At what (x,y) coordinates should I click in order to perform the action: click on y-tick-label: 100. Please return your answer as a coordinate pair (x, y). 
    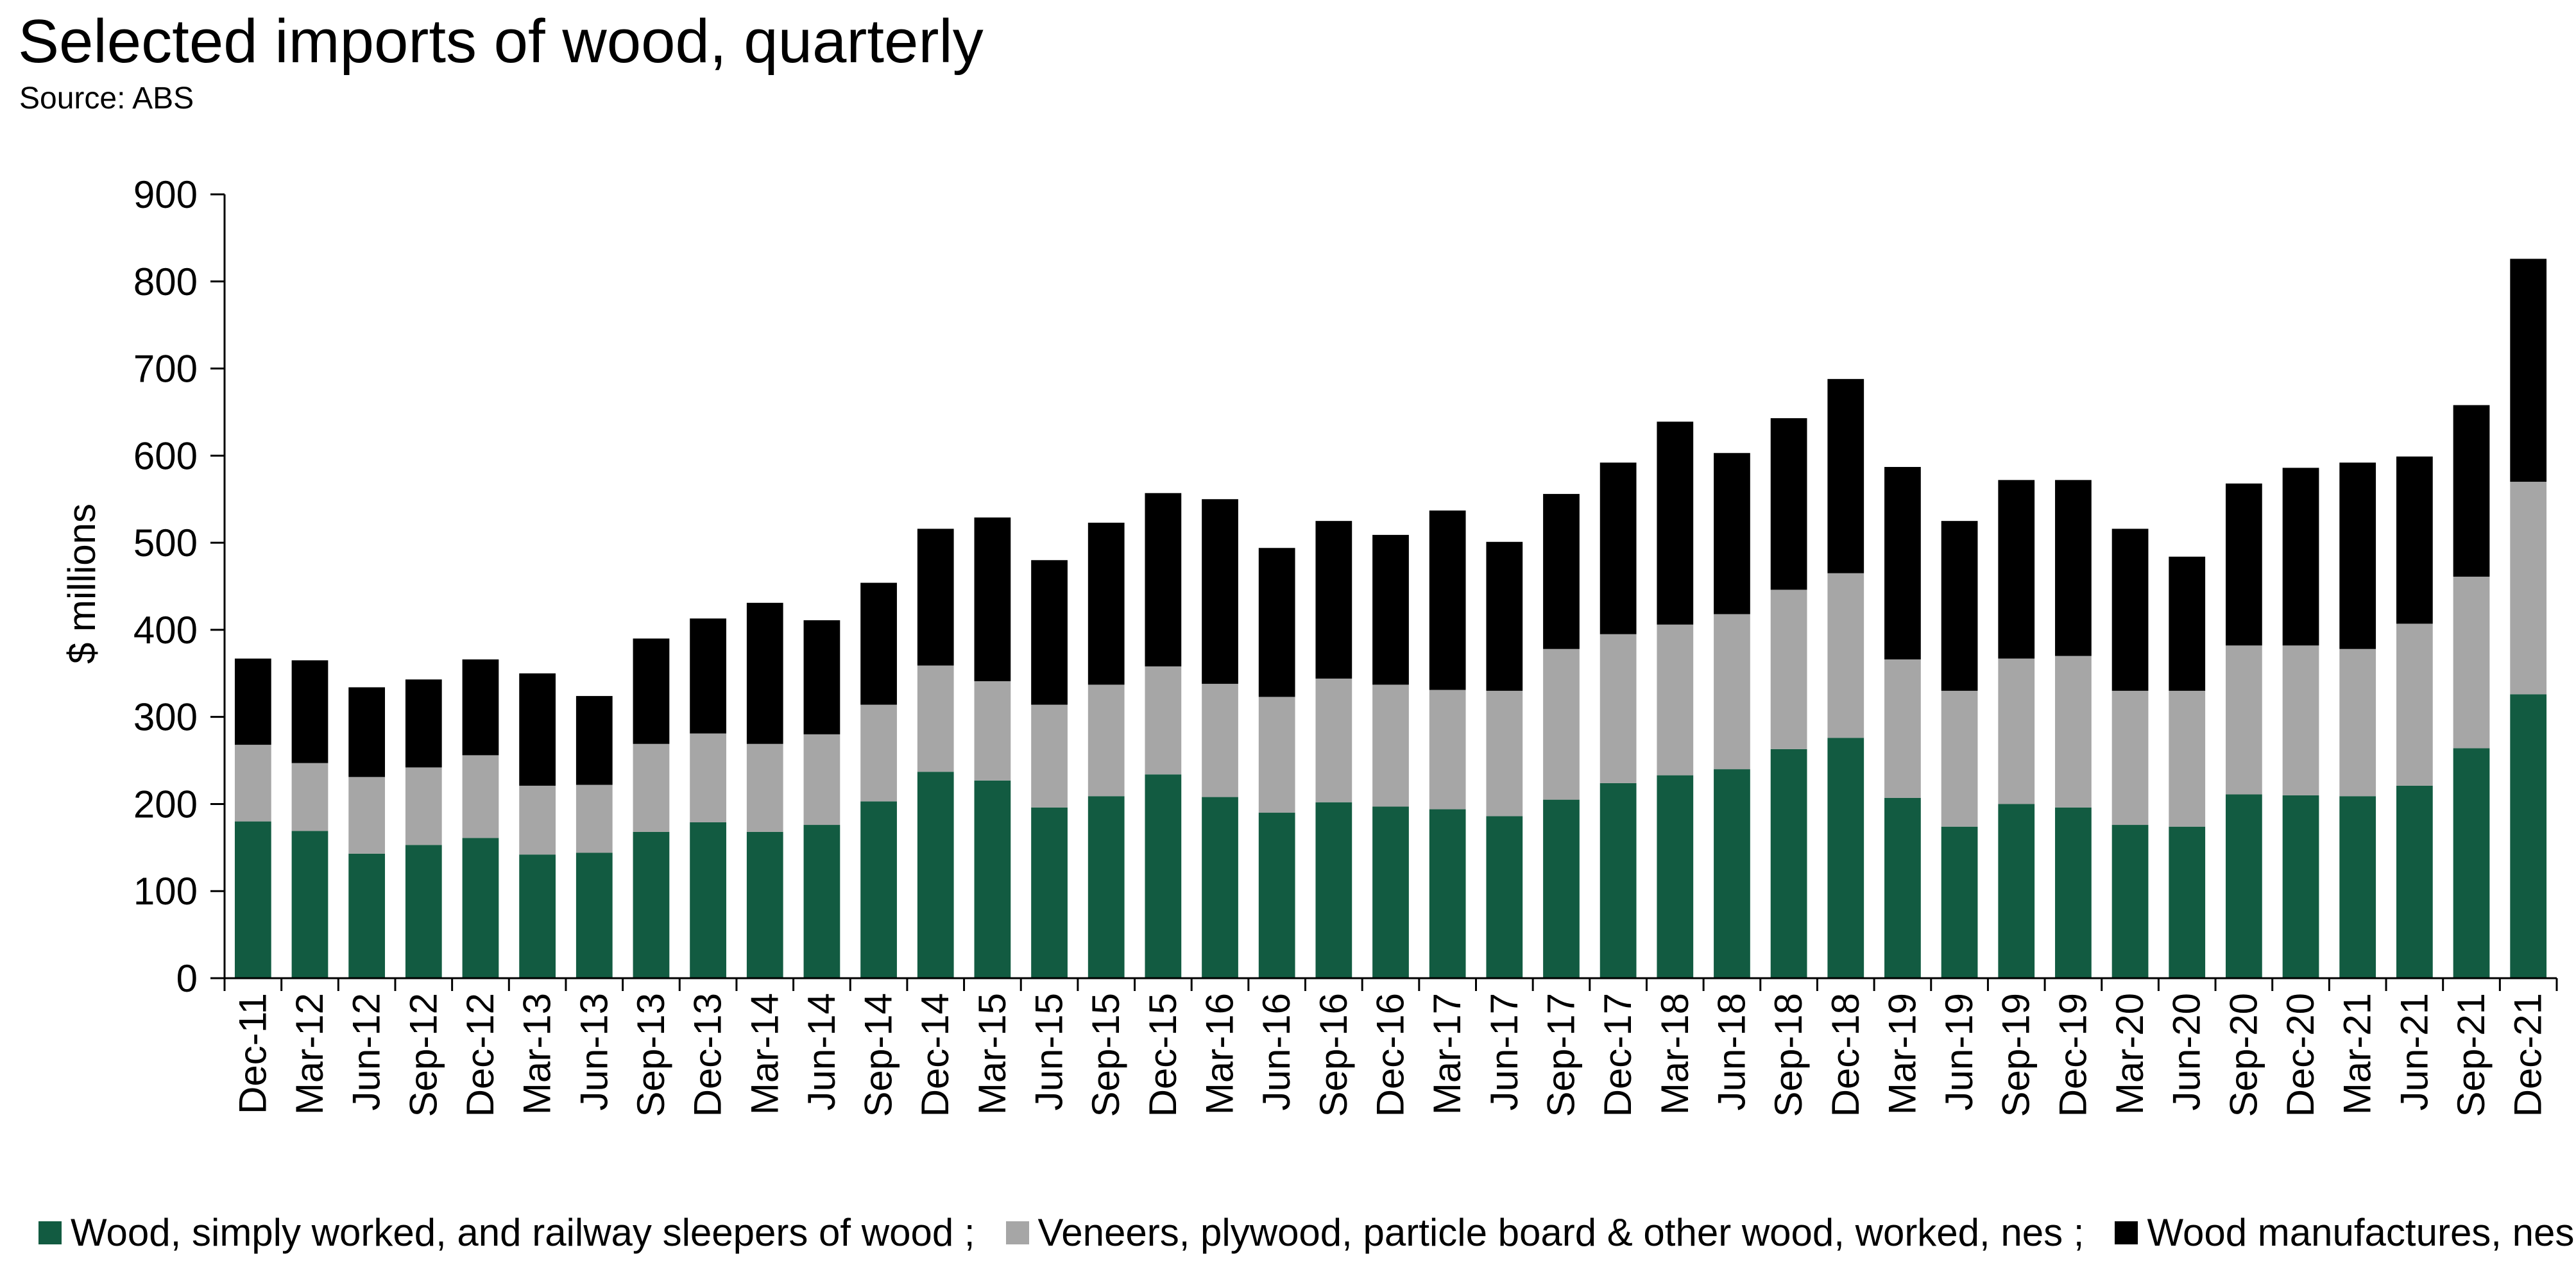
    Looking at the image, I should click on (165, 891).